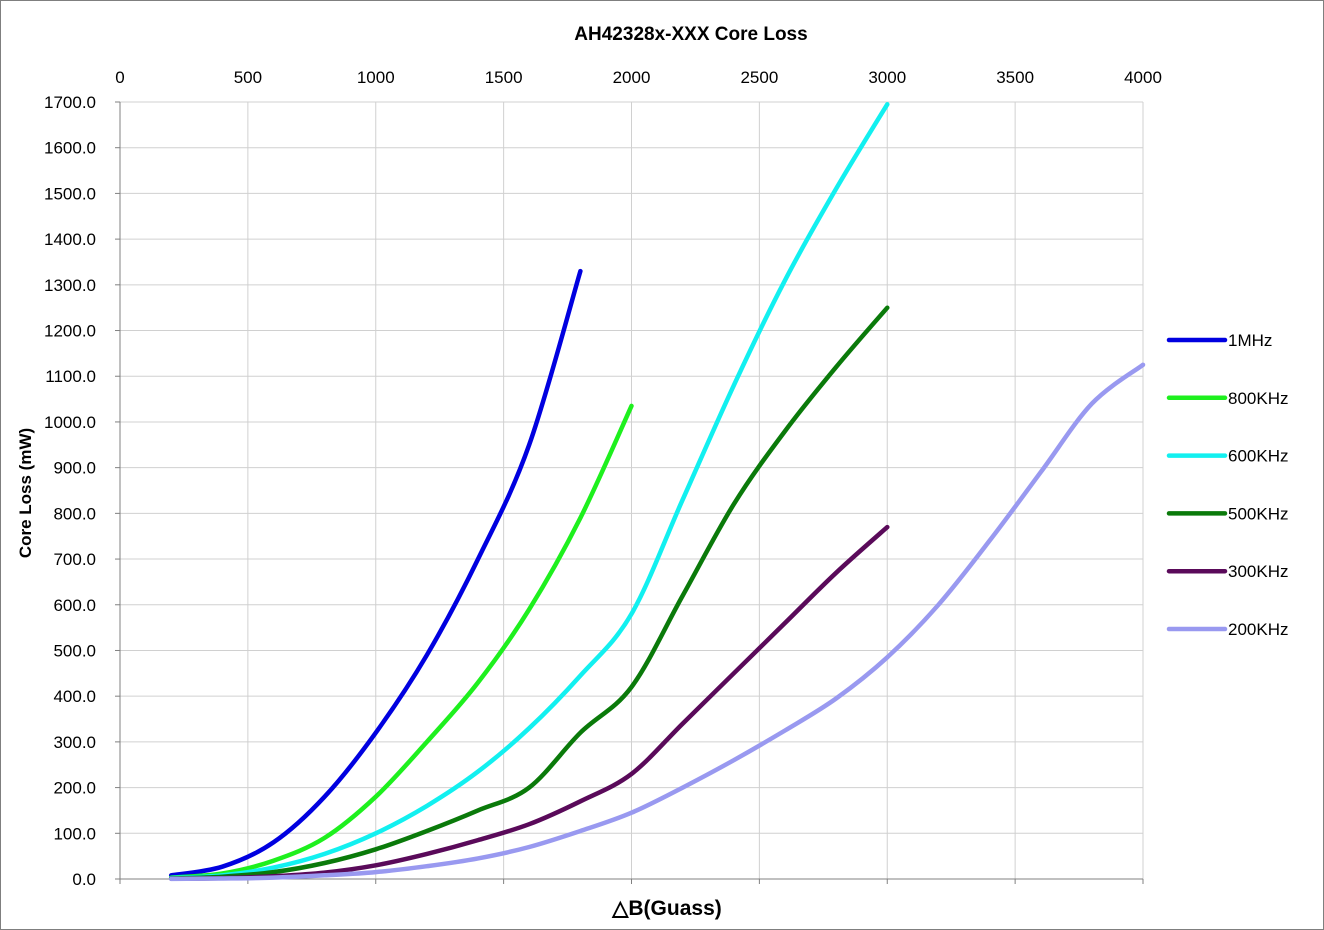  Describe the element at coordinates (74, 742) in the screenshot. I see `y-tick-label: 300.0` at that location.